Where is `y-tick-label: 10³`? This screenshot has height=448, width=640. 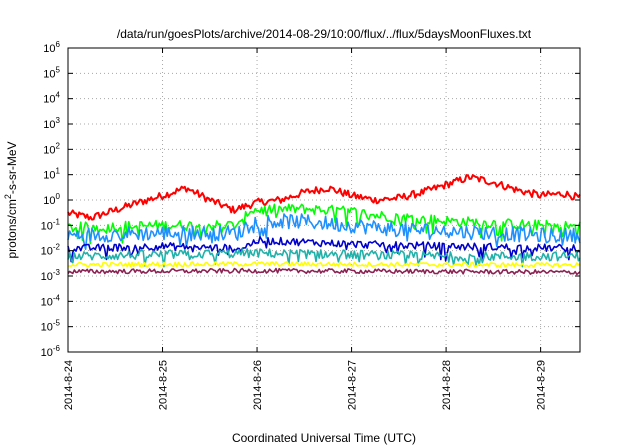
y-tick-label: 10³ is located at coordinates (51, 123).